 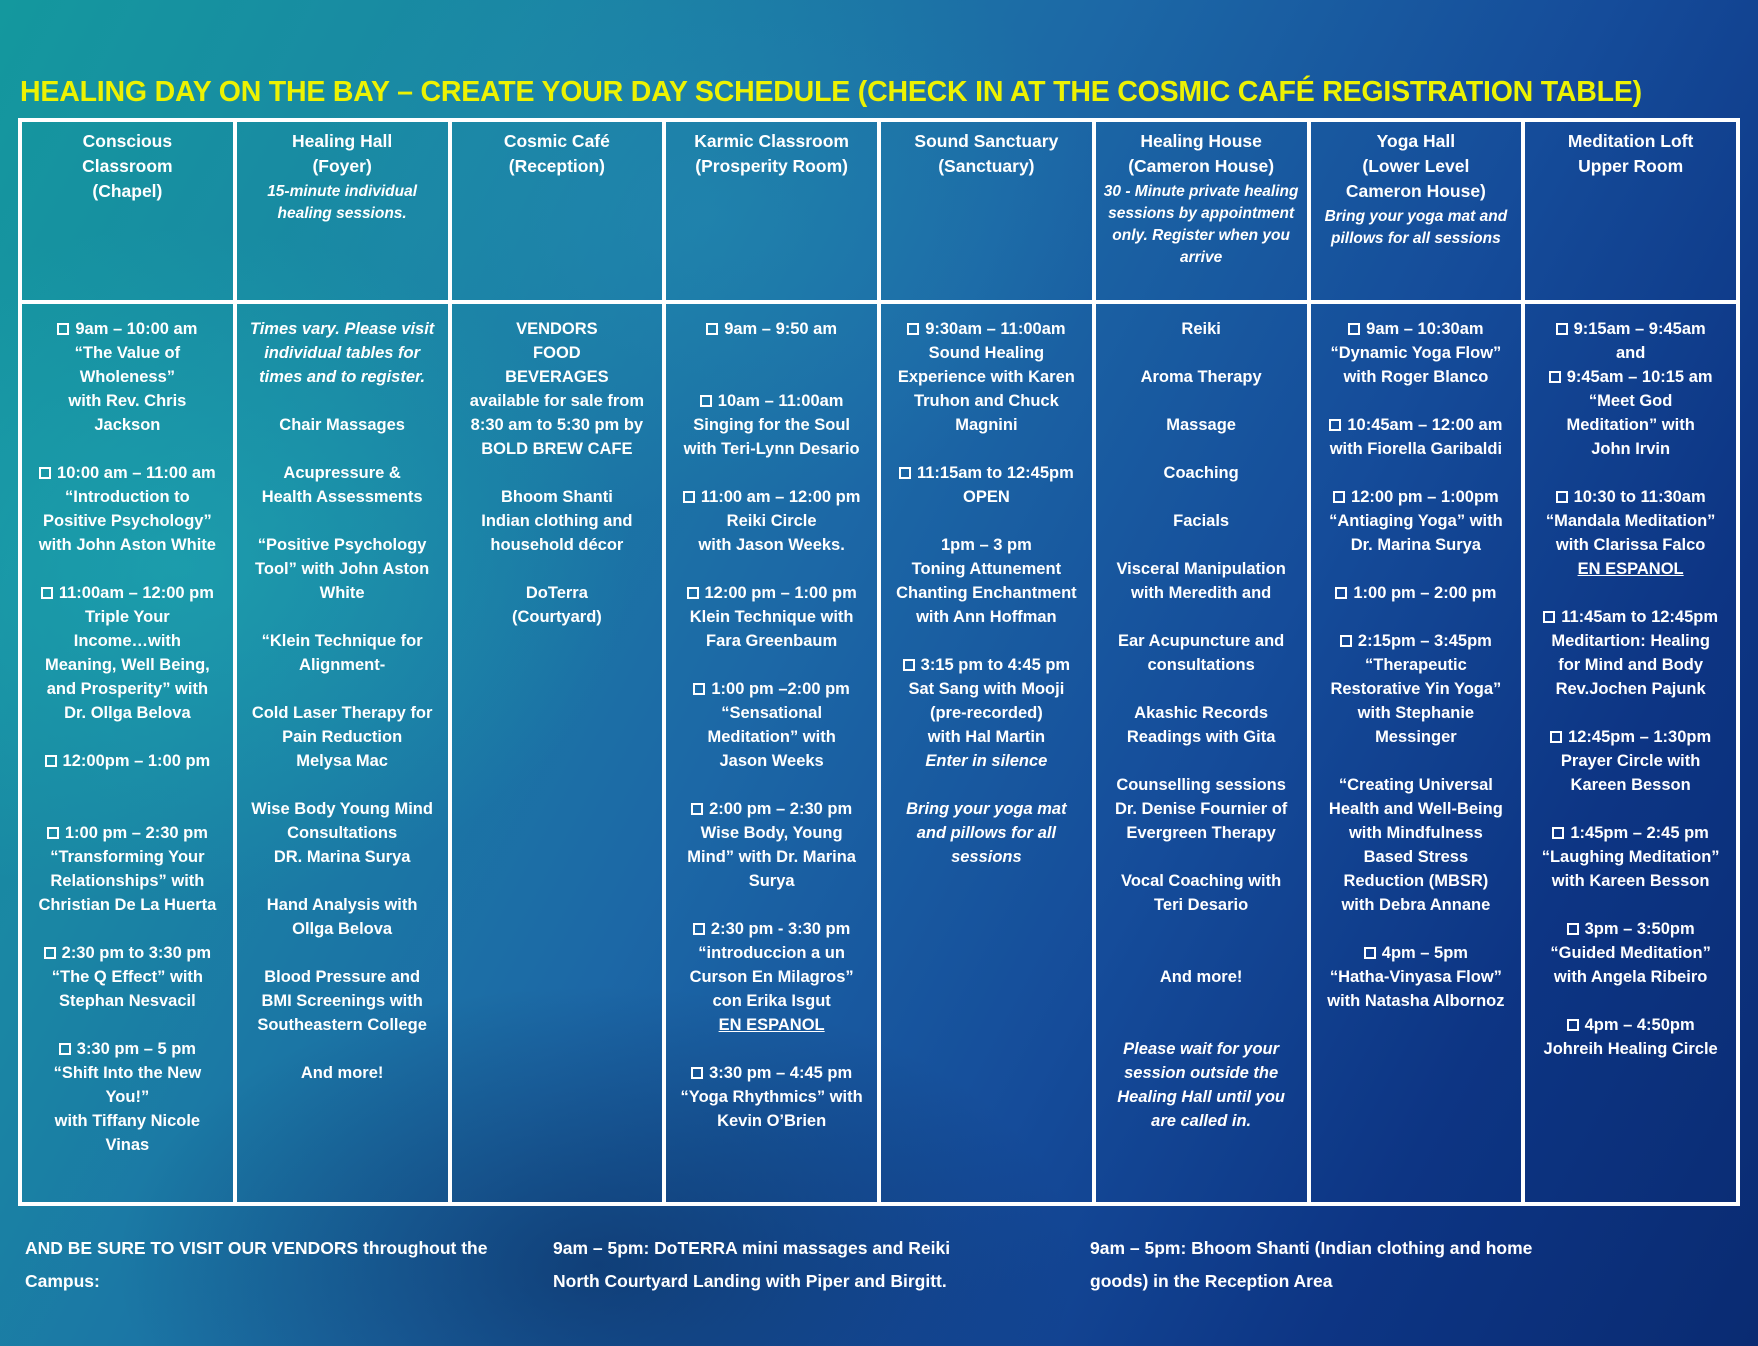 I want to click on event-line: 9am – 10:00 am, so click(x=127, y=329).